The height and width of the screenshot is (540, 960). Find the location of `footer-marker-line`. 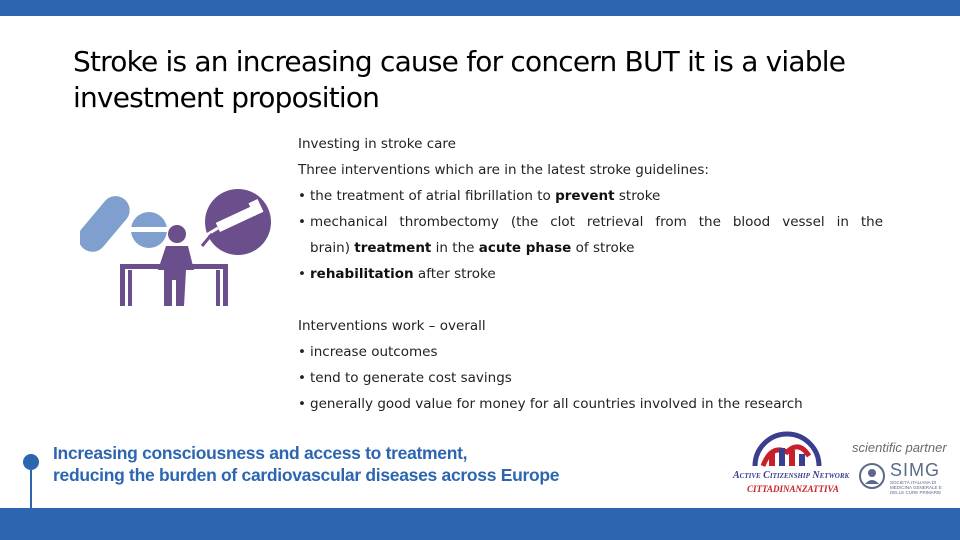

footer-marker-line is located at coordinates (31, 489).